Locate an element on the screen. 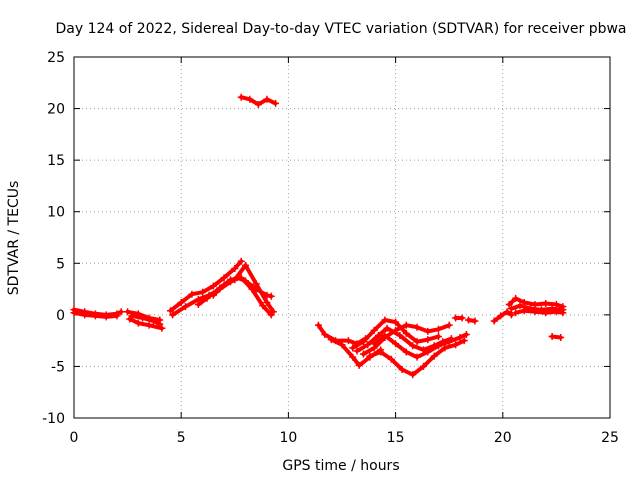 Image resolution: width=640 pixels, height=480 pixels. series-arc-f is located at coordinates (206, 286).